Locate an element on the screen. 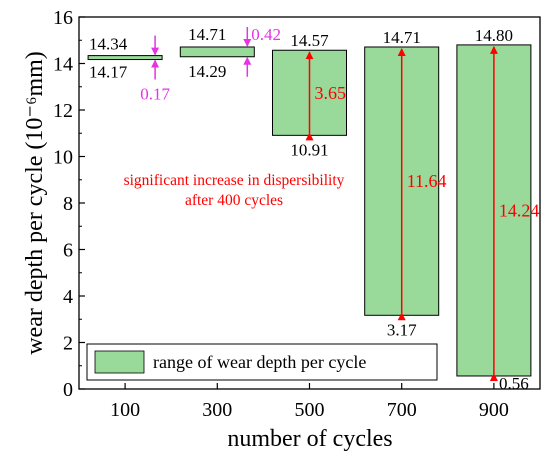  y-tick-label: 14 is located at coordinates (63, 65).